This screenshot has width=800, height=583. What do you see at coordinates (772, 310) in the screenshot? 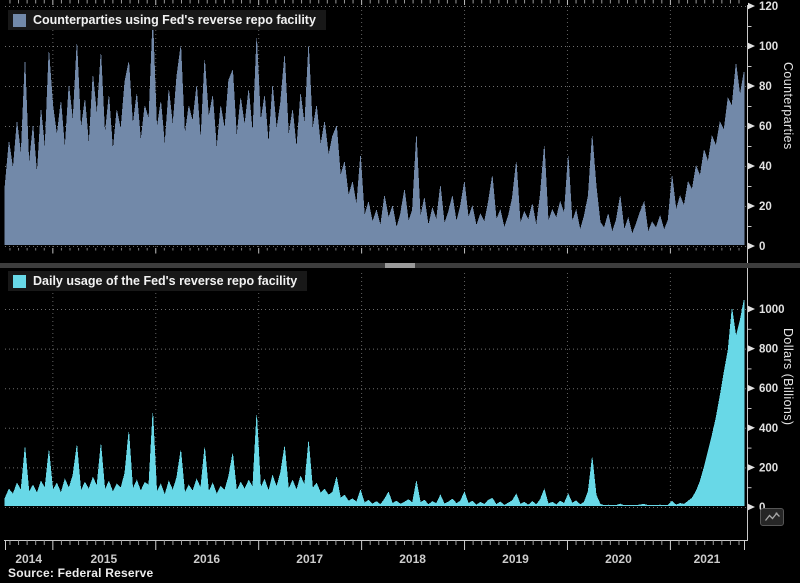
I see `y-tick-label: 1000` at bounding box center [772, 310].